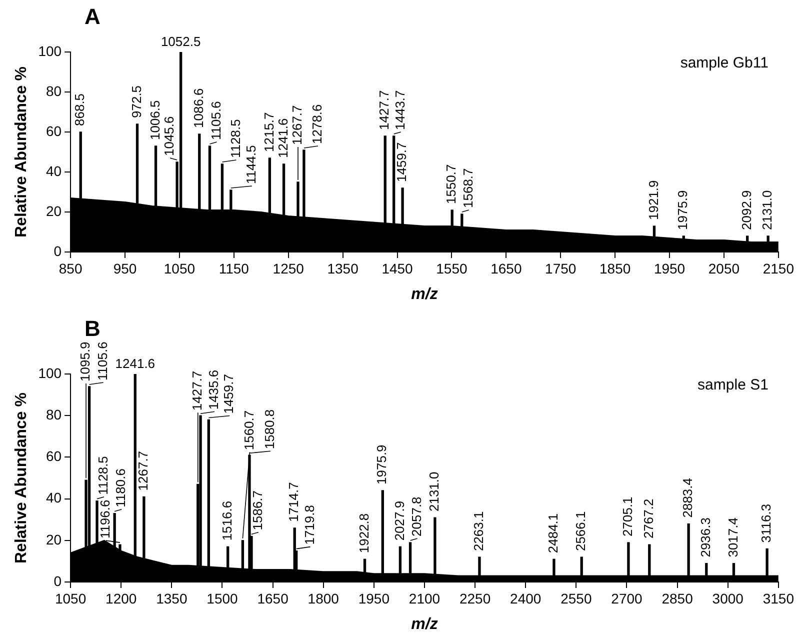 Image resolution: width=797 pixels, height=642 pixels. Describe the element at coordinates (766, 523) in the screenshot. I see `annotation: 3116.3` at that location.